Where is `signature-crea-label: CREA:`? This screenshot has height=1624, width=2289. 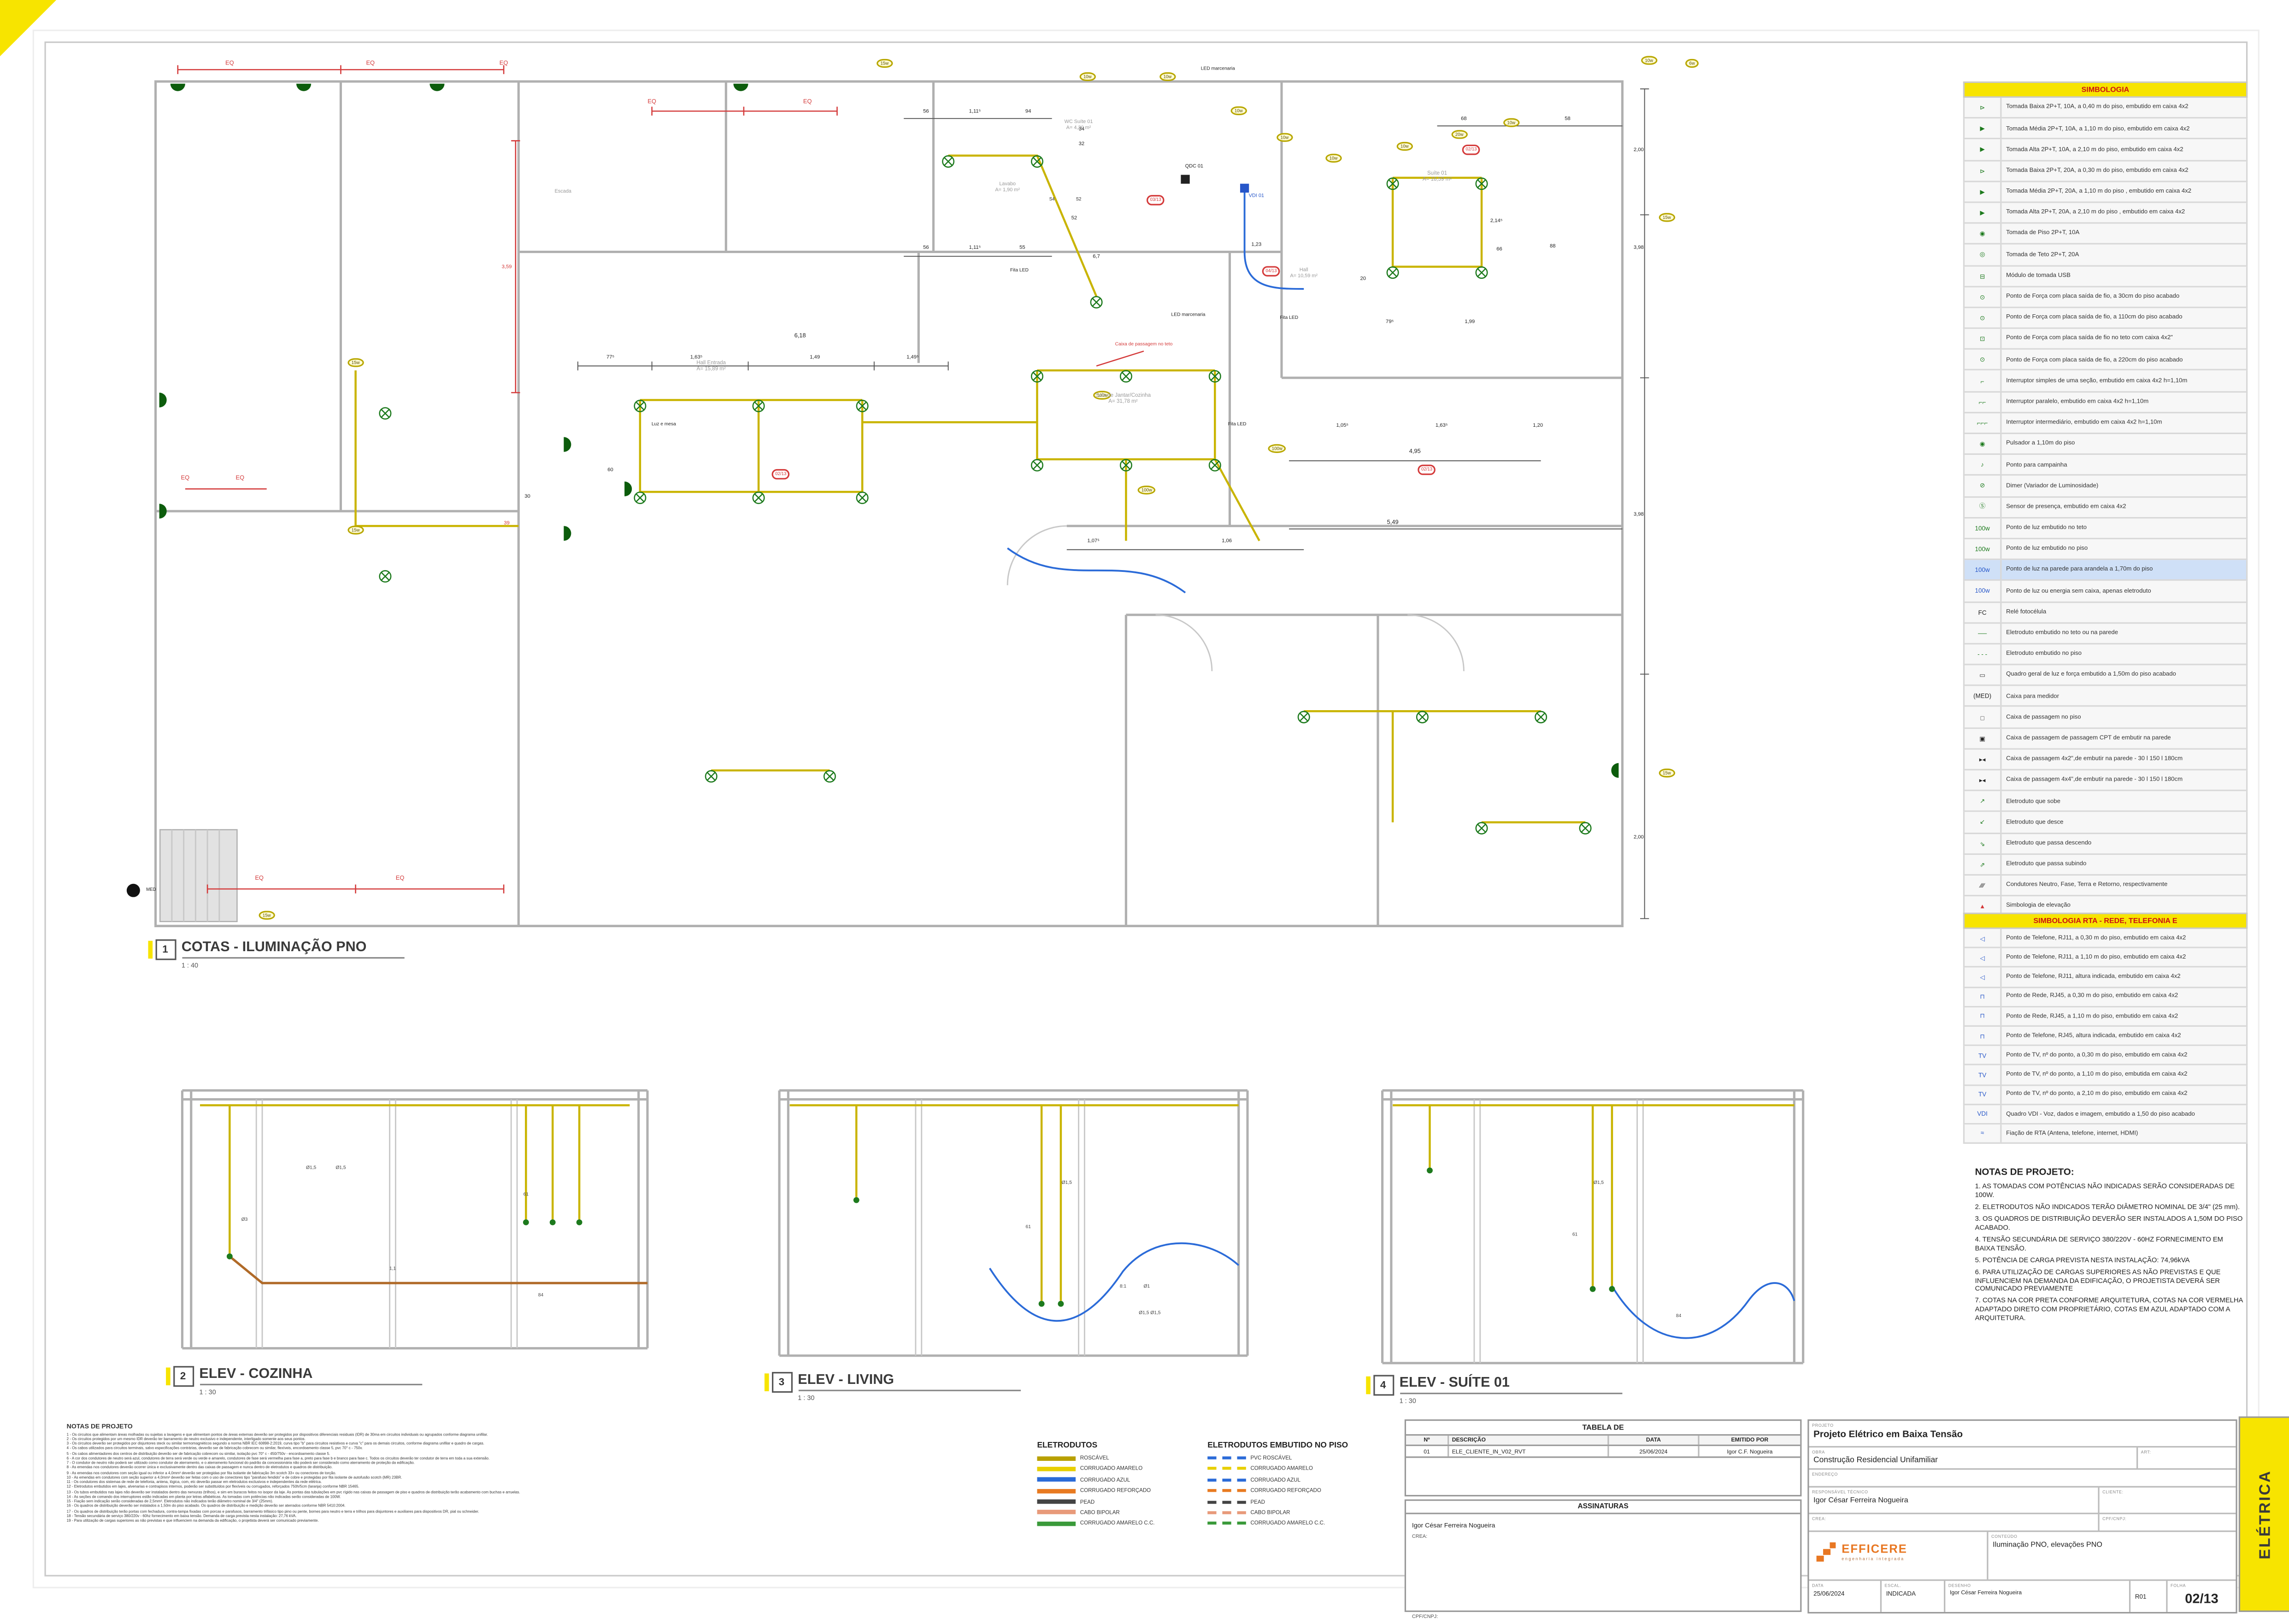
signature-crea-label: CREA: is located at coordinates (1420, 1536).